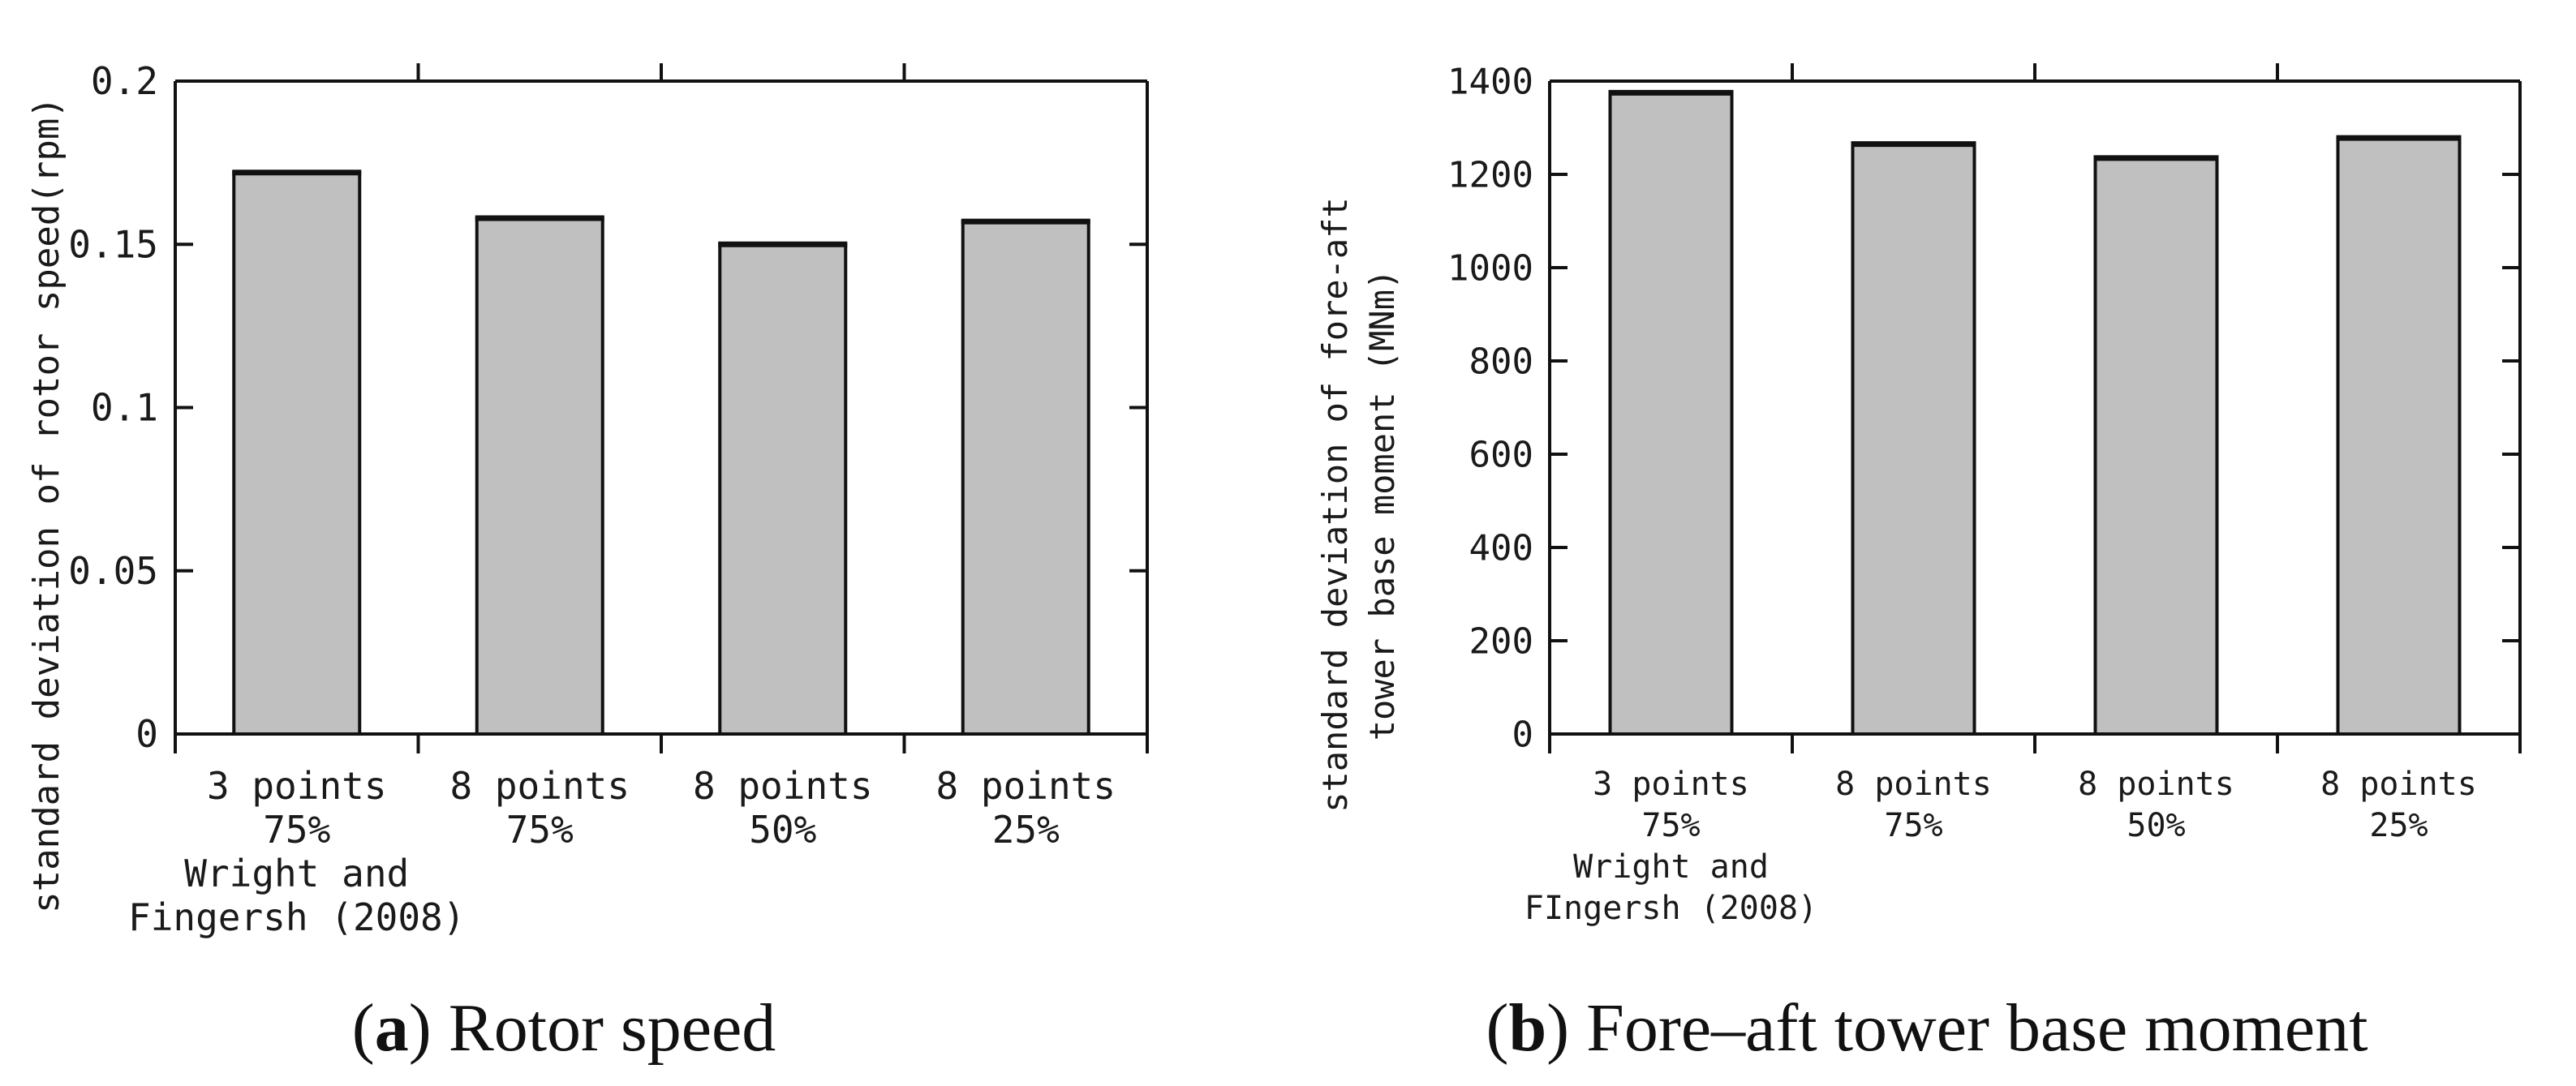 The width and height of the screenshot is (2576, 1086). Describe the element at coordinates (1490, 81) in the screenshot. I see `y-tick-label: 1400` at that location.